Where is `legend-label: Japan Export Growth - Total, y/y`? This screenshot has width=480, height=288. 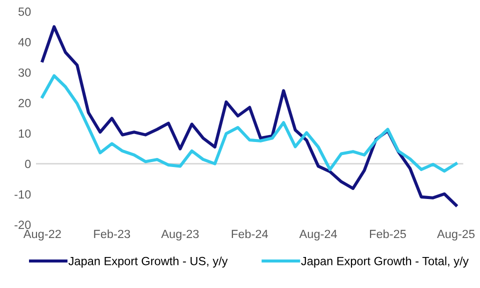
legend-label: Japan Export Growth - Total, y/y is located at coordinates (385, 262).